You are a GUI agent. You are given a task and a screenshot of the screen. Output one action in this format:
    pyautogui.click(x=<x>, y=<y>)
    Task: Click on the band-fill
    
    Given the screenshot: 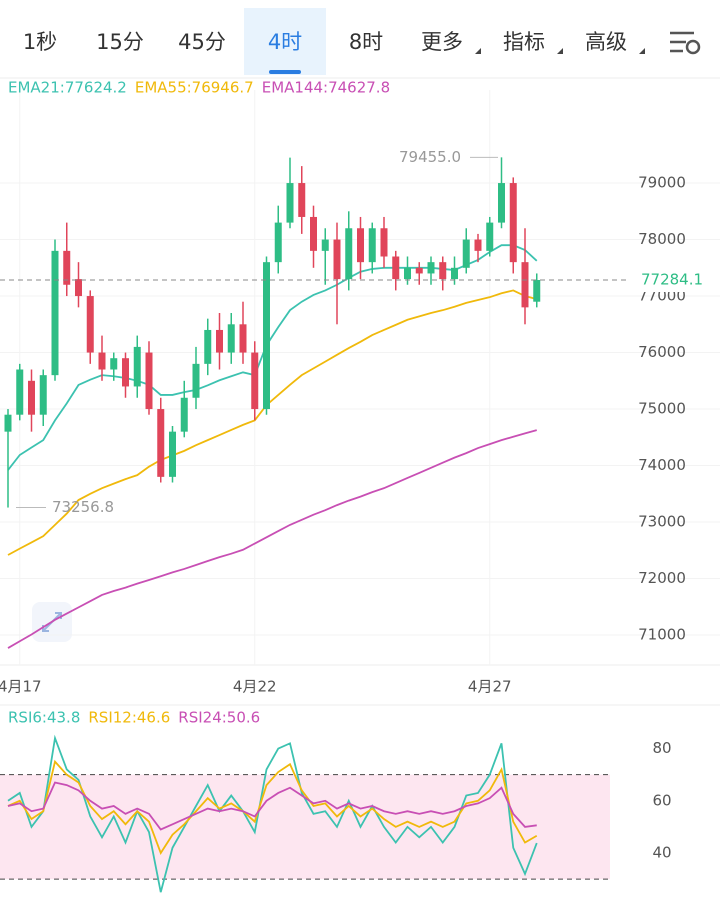 What is the action you would take?
    pyautogui.click(x=305, y=827)
    